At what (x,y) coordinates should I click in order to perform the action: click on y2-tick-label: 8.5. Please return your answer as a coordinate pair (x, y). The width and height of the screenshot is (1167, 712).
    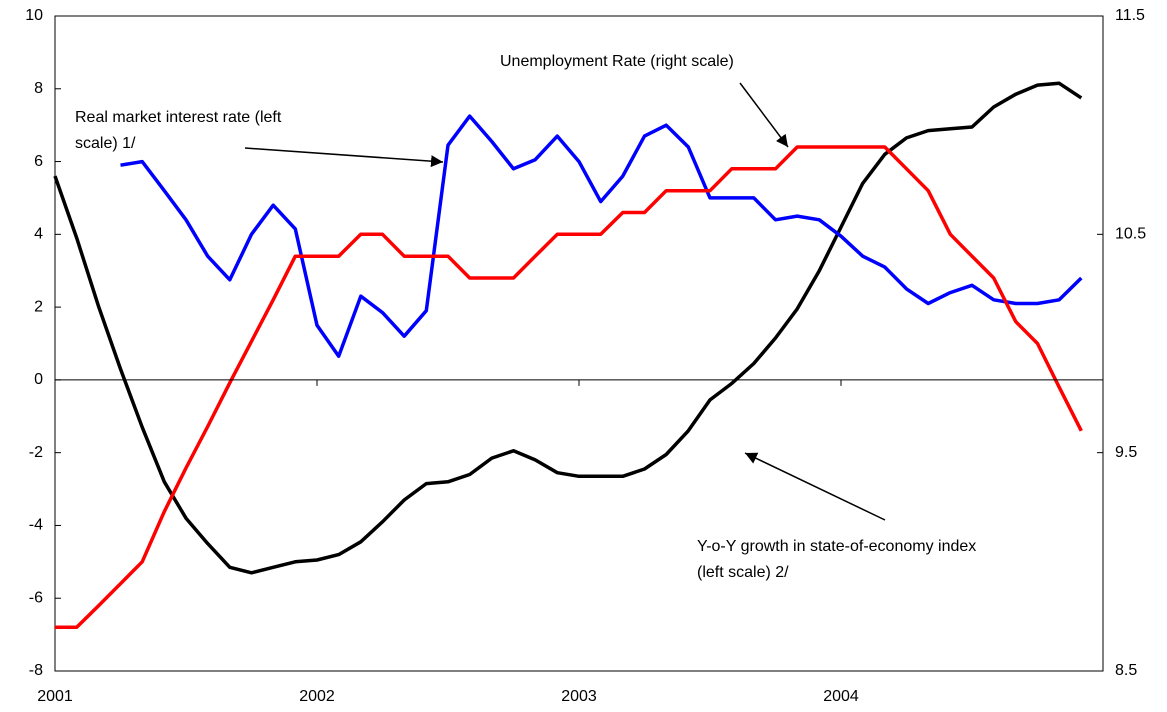
    Looking at the image, I should click on (1126, 670).